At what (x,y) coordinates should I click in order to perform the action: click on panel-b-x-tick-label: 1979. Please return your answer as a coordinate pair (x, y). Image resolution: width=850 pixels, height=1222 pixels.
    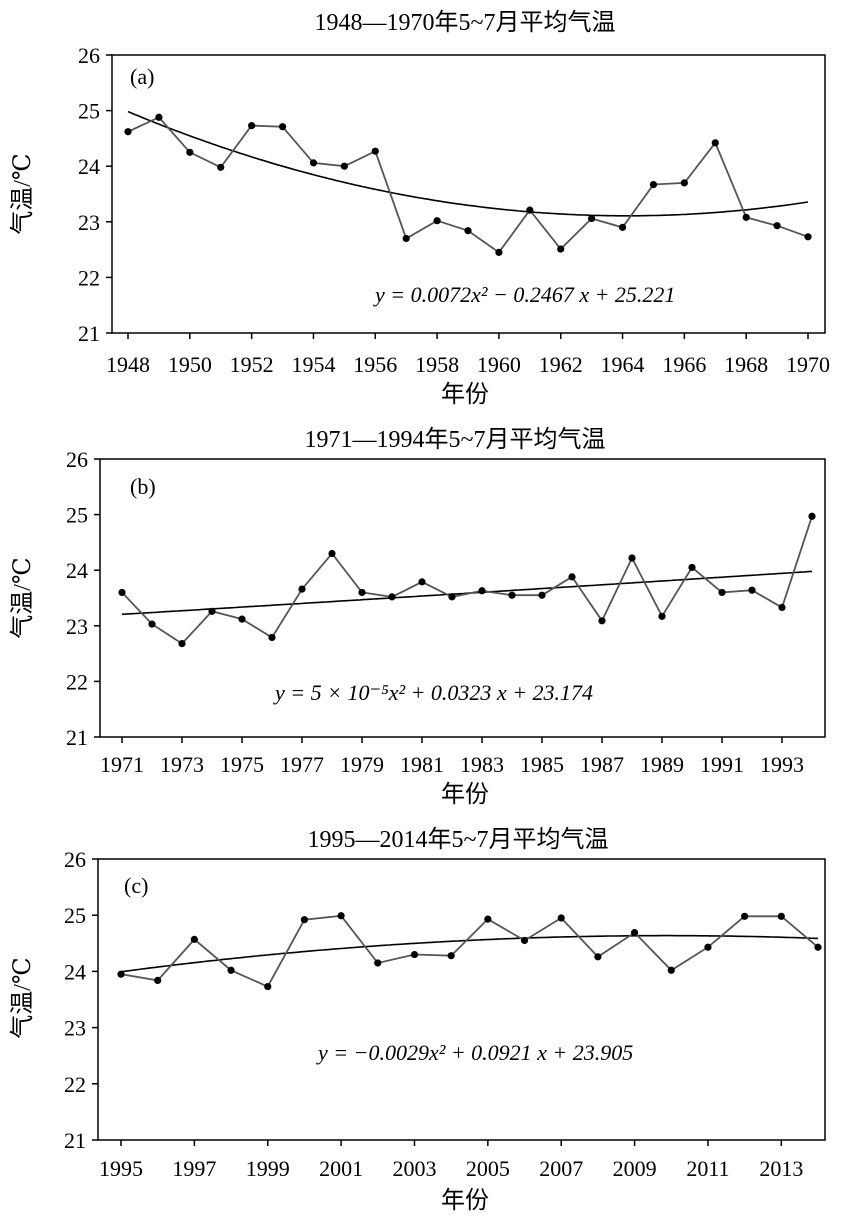
    Looking at the image, I should click on (362, 764).